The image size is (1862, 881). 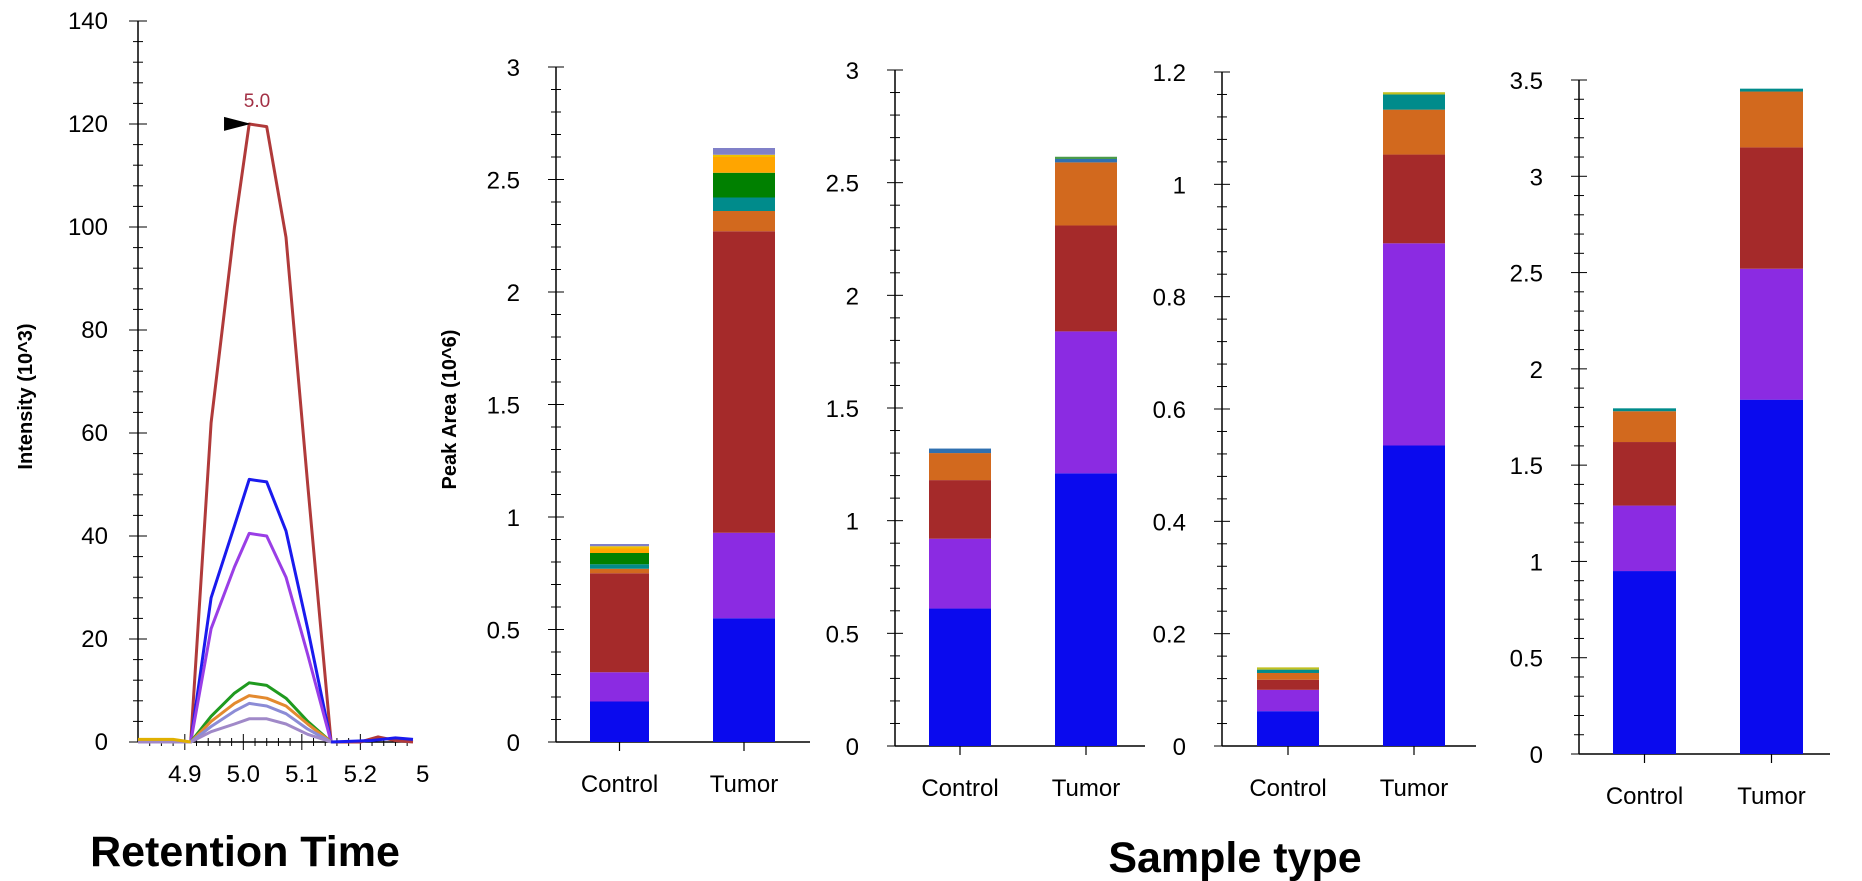 I want to click on y-tick-label: 80, so click(x=94, y=330).